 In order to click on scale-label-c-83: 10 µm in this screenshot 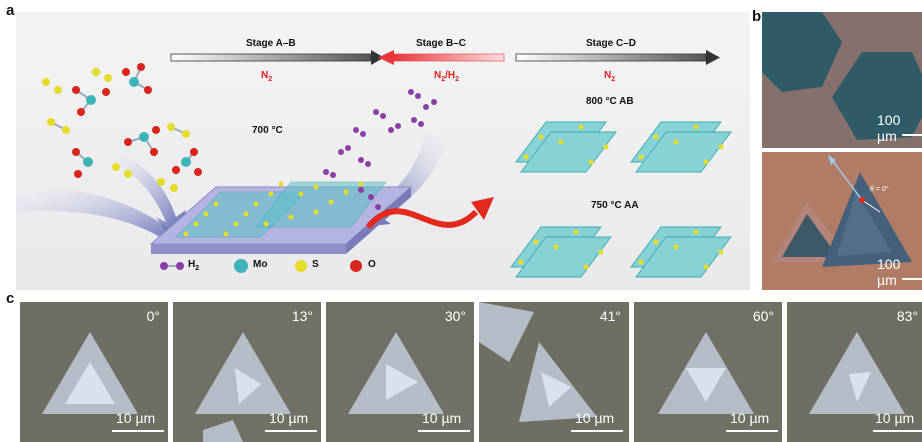, I will do `click(895, 418)`.